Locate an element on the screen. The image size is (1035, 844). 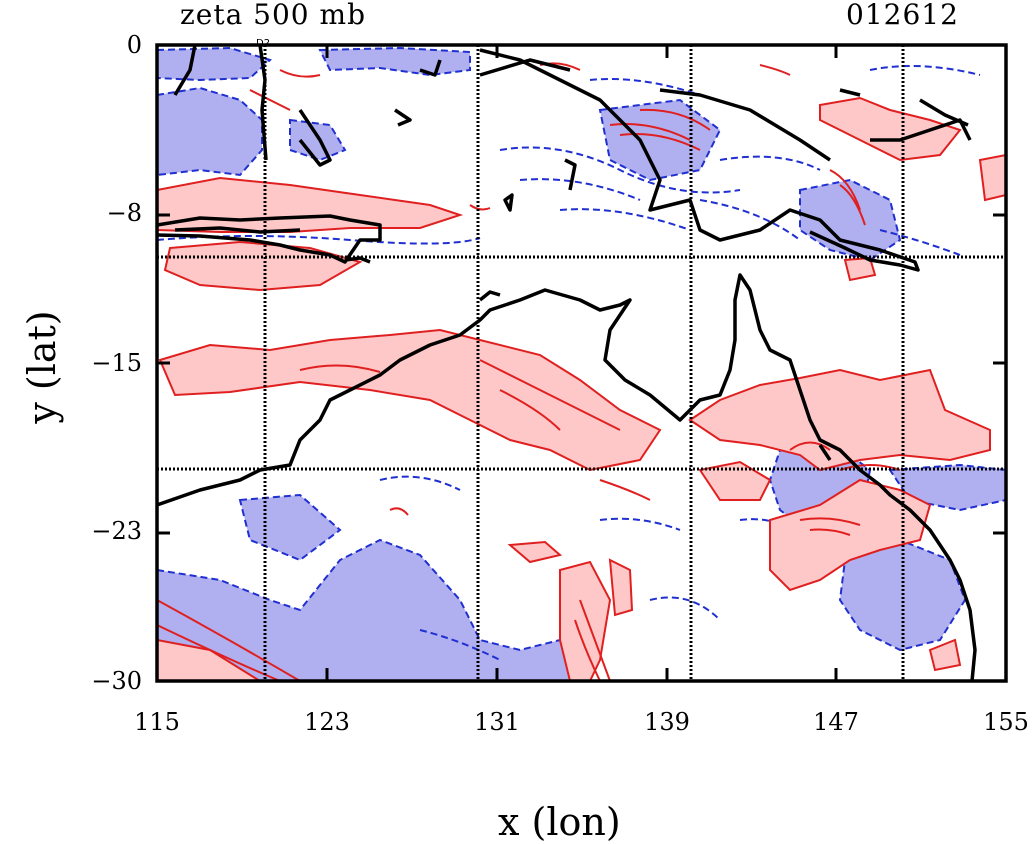
x-tick-label: 131 is located at coordinates (497, 722).